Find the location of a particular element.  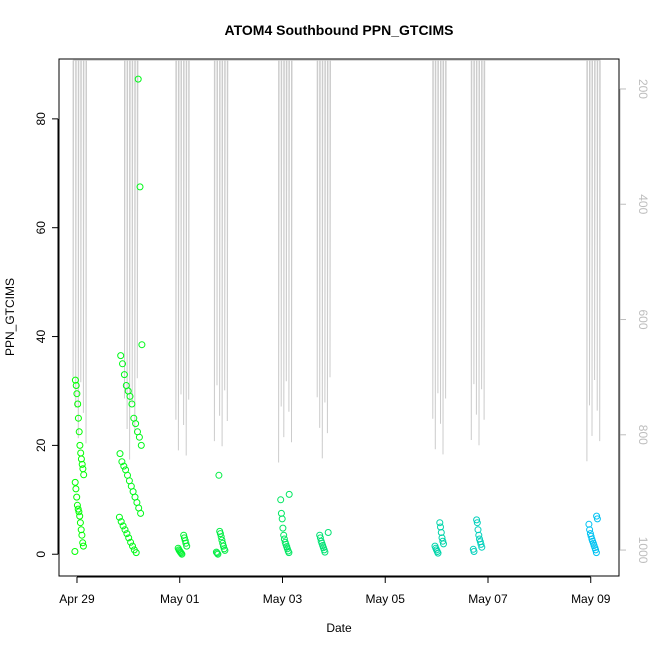

secondary-y-tick-label: 800 is located at coordinates (643, 435).